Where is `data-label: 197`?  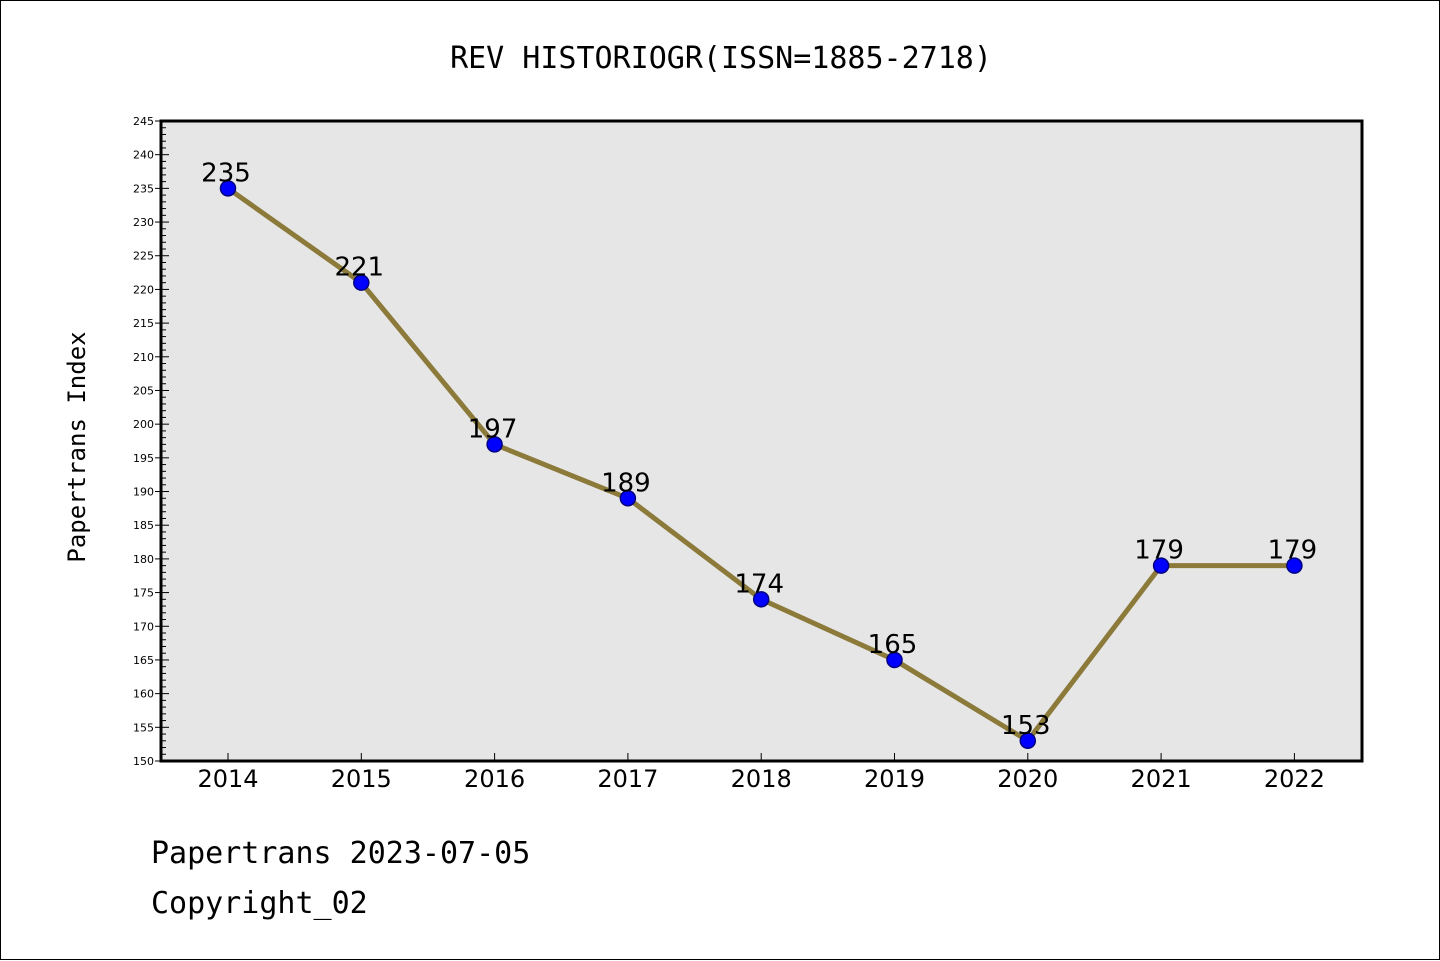
data-label: 197 is located at coordinates (493, 429).